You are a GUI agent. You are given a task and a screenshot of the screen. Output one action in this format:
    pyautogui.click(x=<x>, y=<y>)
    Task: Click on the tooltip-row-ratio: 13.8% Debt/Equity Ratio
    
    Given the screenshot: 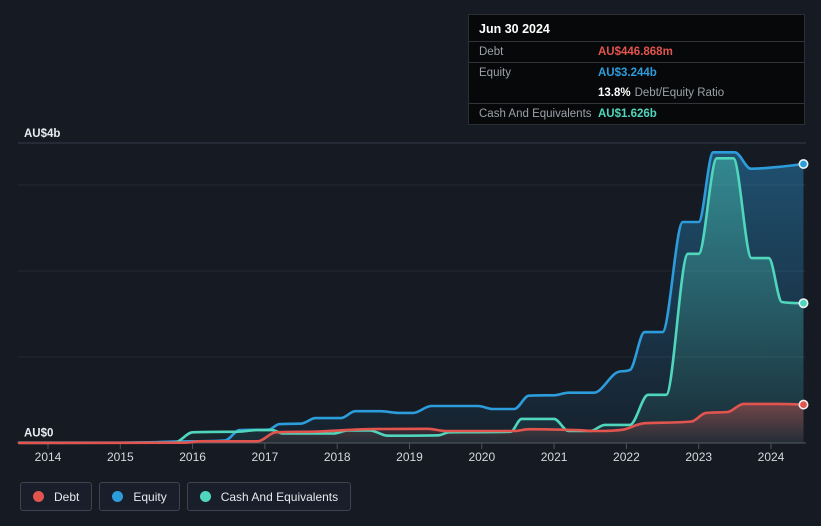 What is the action you would take?
    pyautogui.click(x=636, y=93)
    